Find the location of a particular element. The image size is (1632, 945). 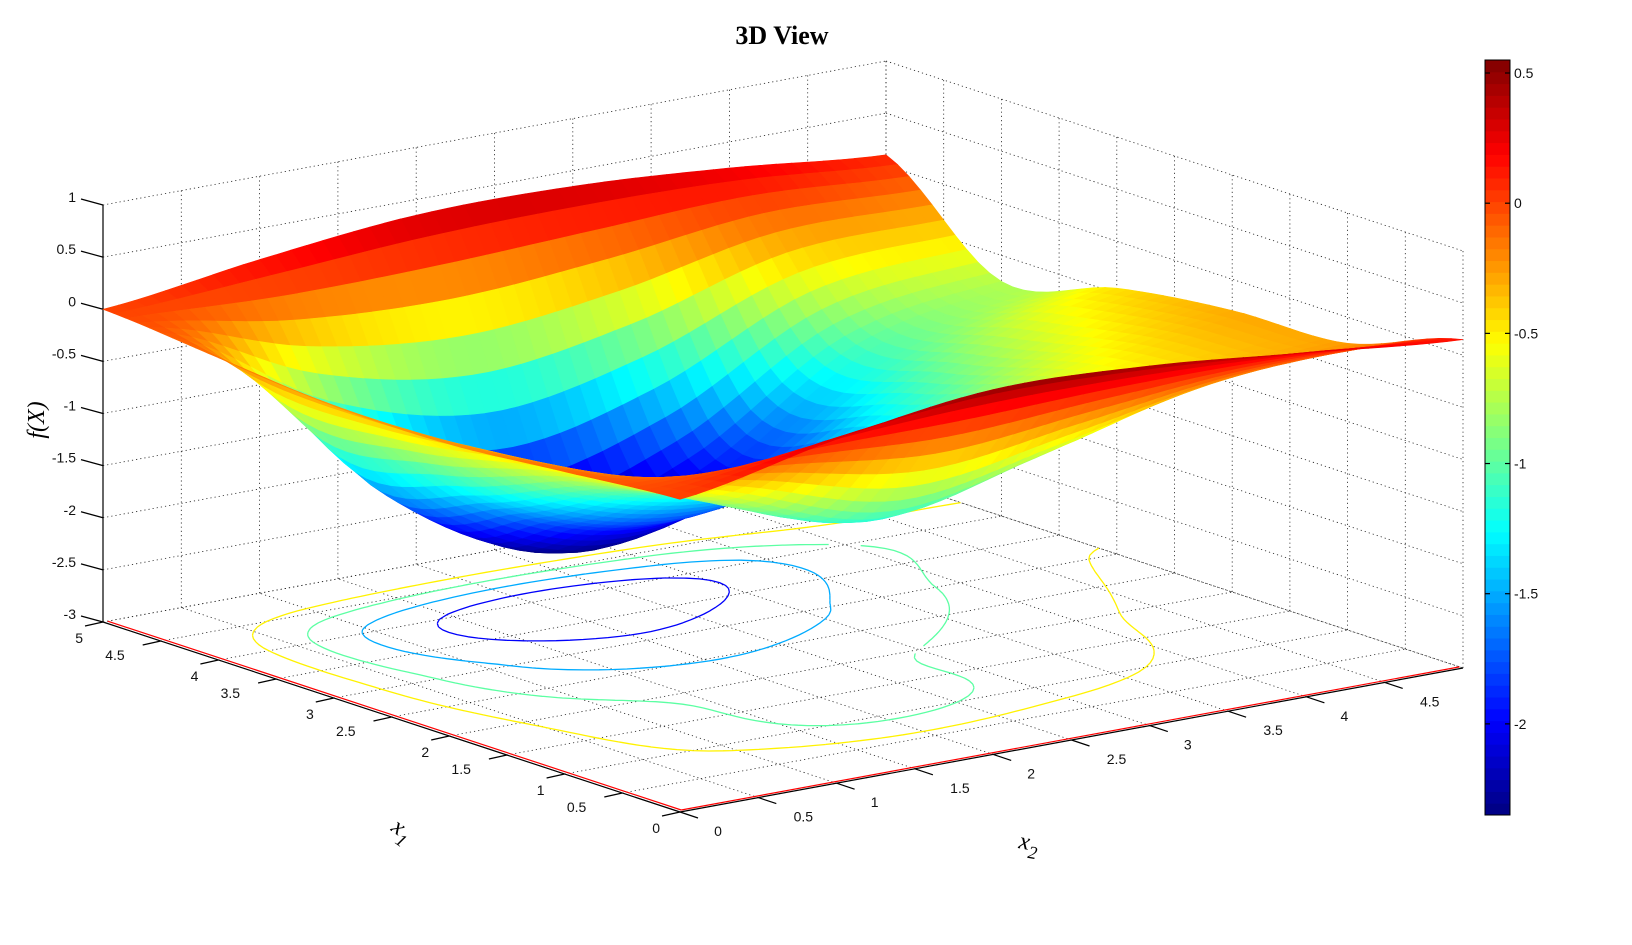

colorbar-tick-label: -2 is located at coordinates (1520, 724).